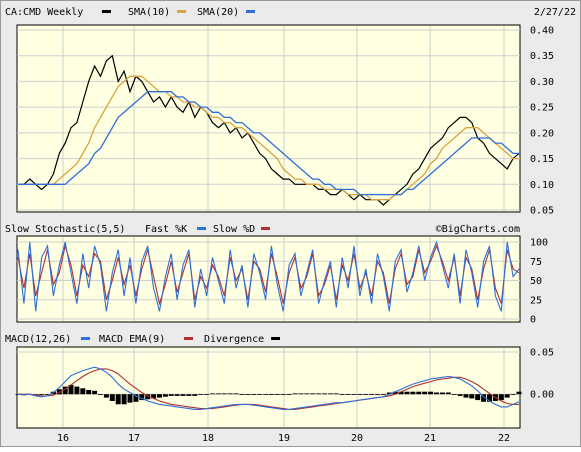 The width and height of the screenshot is (581, 452). Describe the element at coordinates (555, 12) in the screenshot. I see `chart-date: 2/27/22` at that location.